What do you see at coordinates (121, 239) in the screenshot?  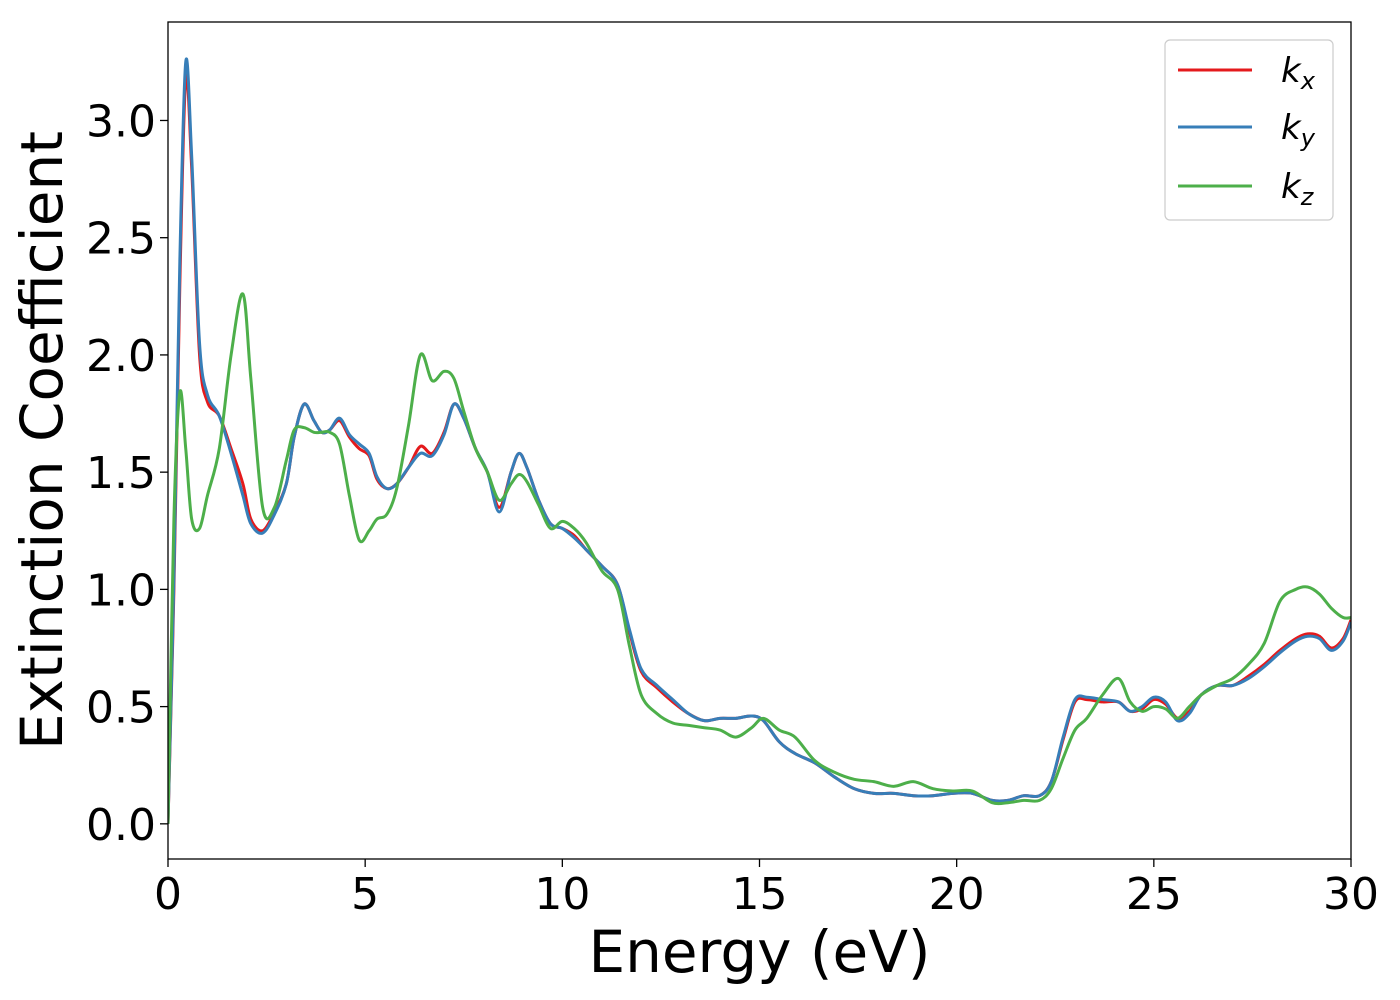 I see `y-tick-label: 2.5` at bounding box center [121, 239].